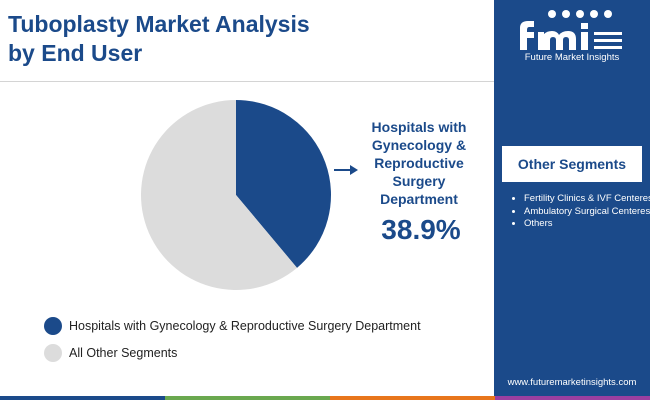 The height and width of the screenshot is (400, 650). I want to click on bottom-bar-segment-blue, so click(82, 398).